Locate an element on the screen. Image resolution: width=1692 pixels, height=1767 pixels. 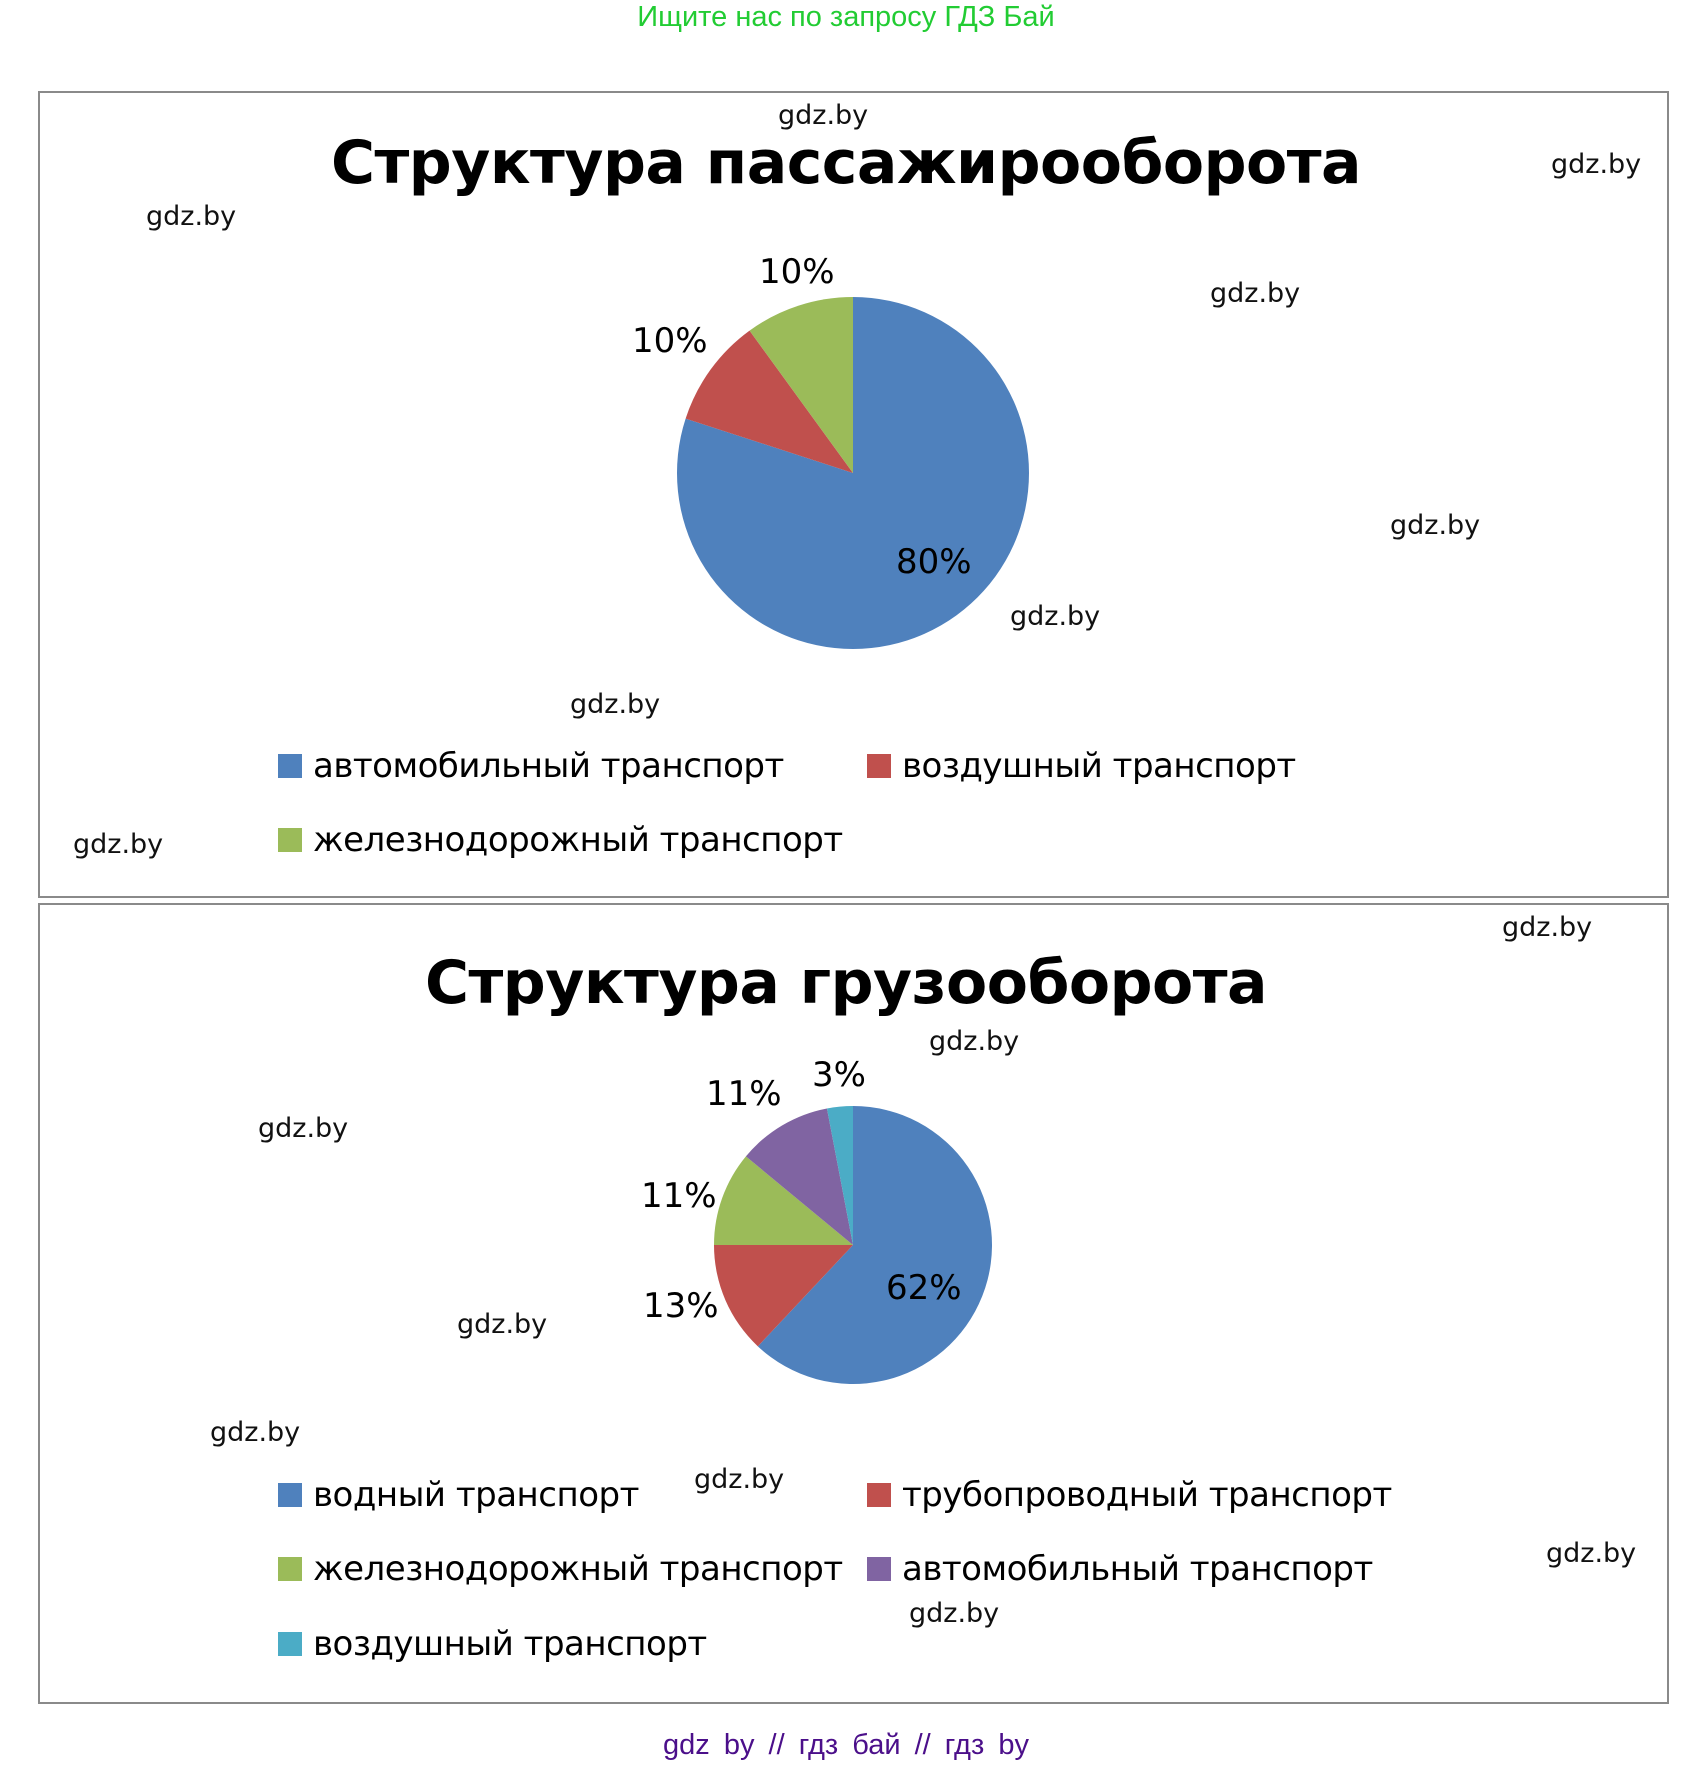
pie-label-pipeline-freight: 13% is located at coordinates (681, 1306).